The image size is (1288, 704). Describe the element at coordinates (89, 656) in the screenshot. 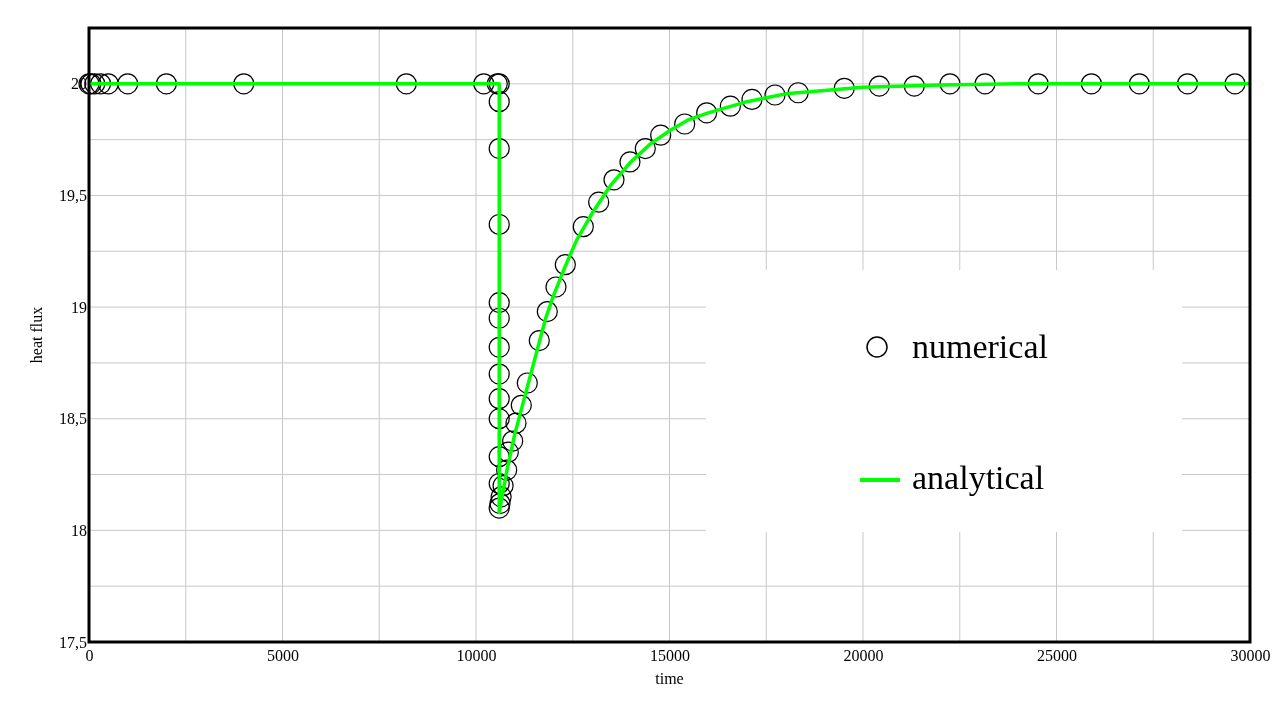

I see `x-tick-label: 0` at that location.